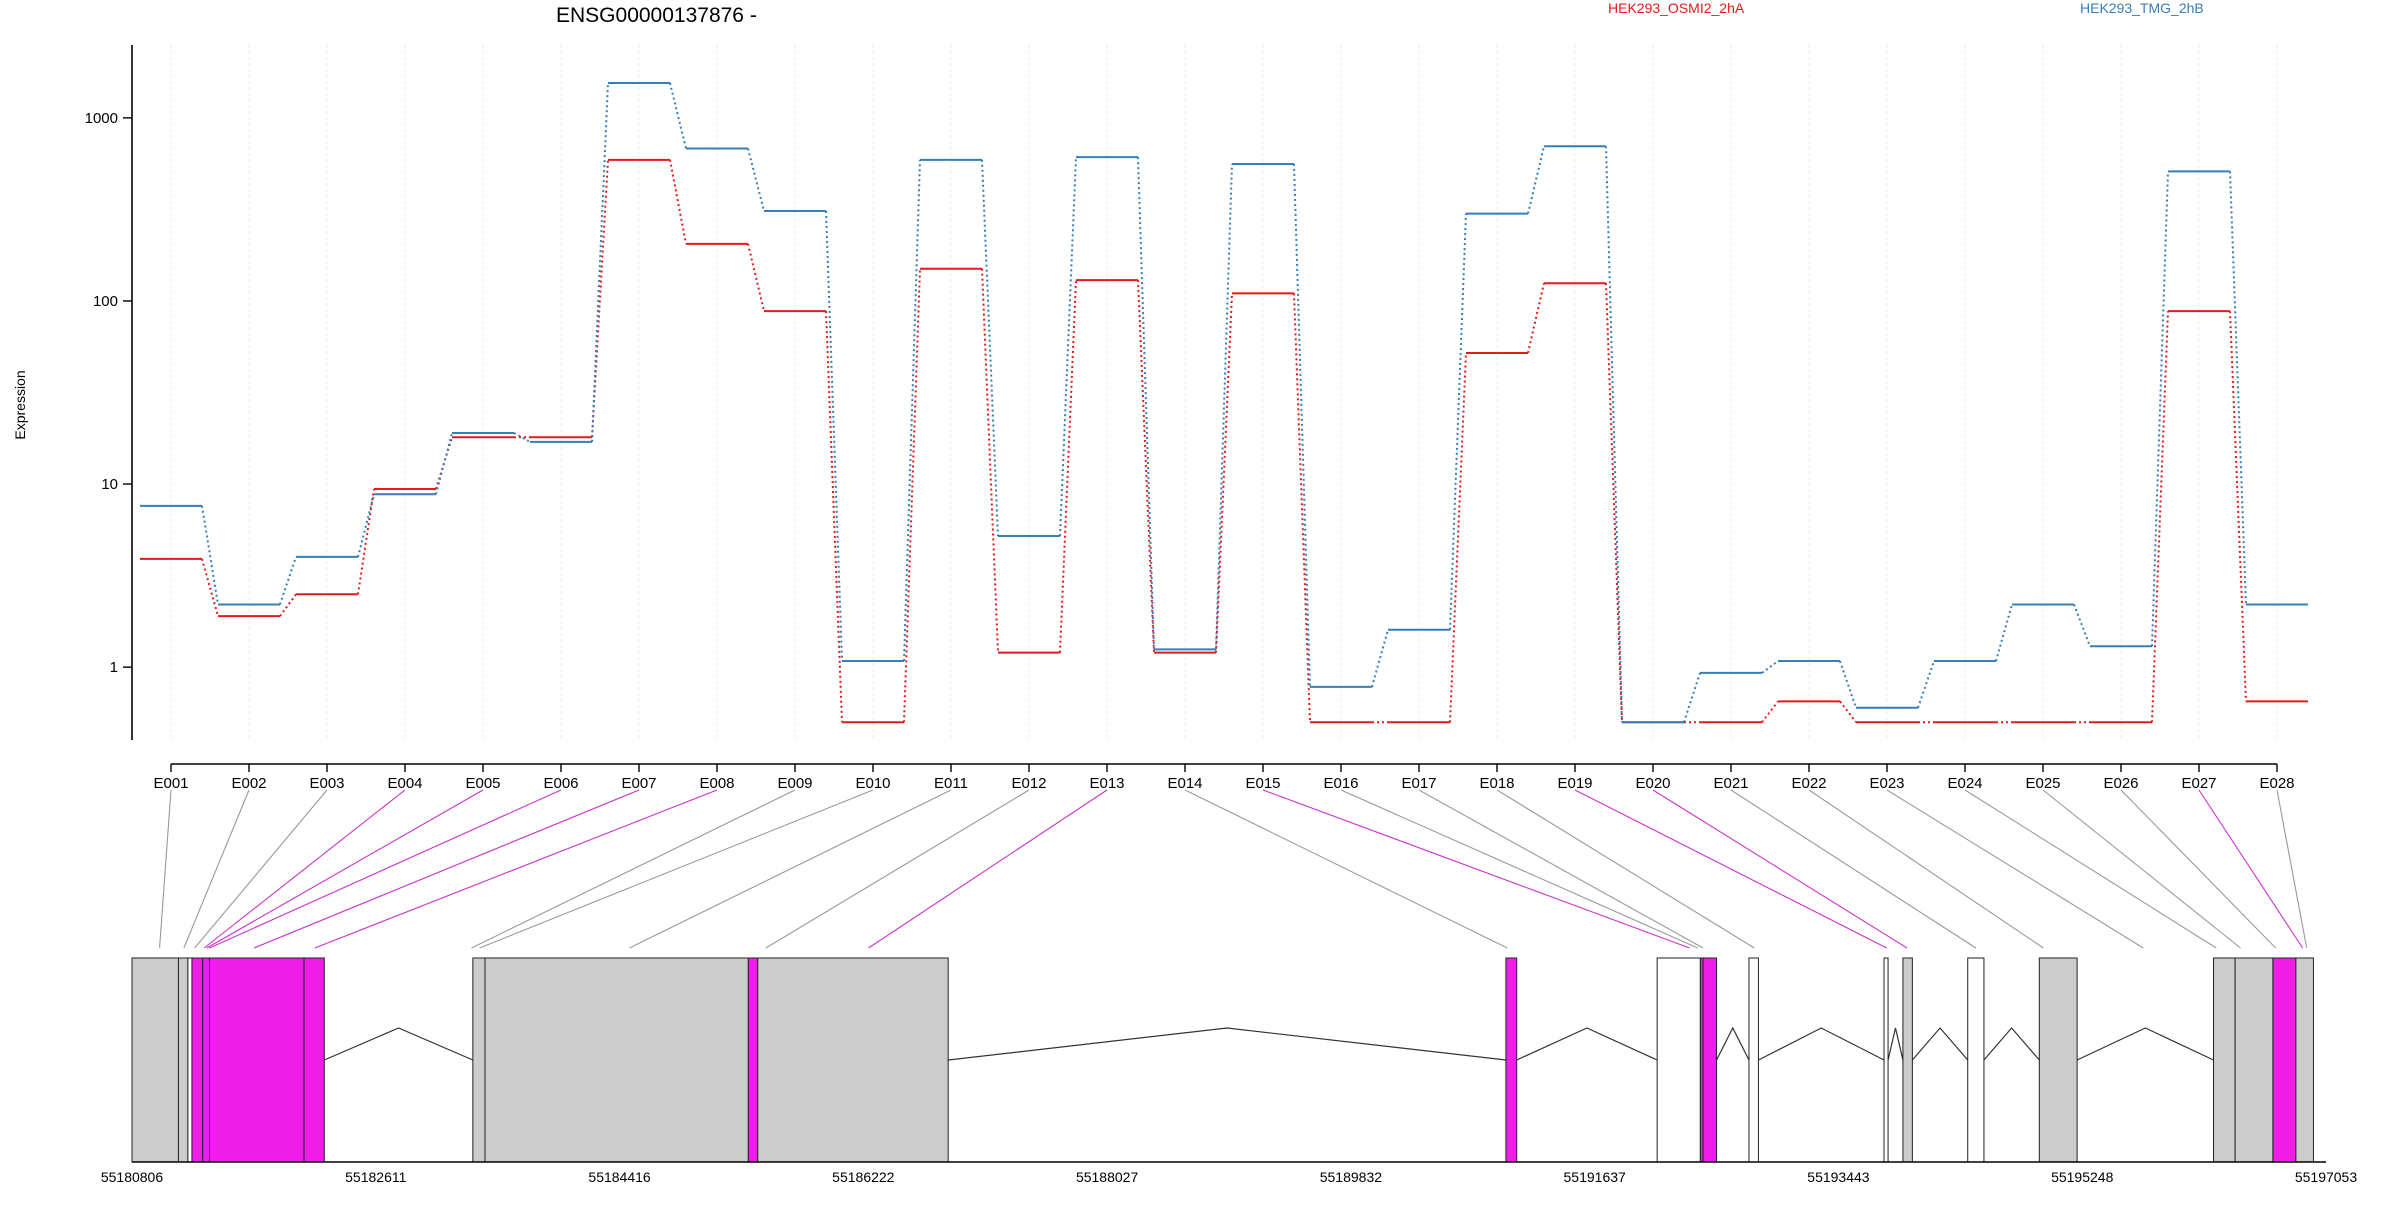 The image size is (2400, 1205). What do you see at coordinates (326, 783) in the screenshot?
I see `x-tick-label: E003` at bounding box center [326, 783].